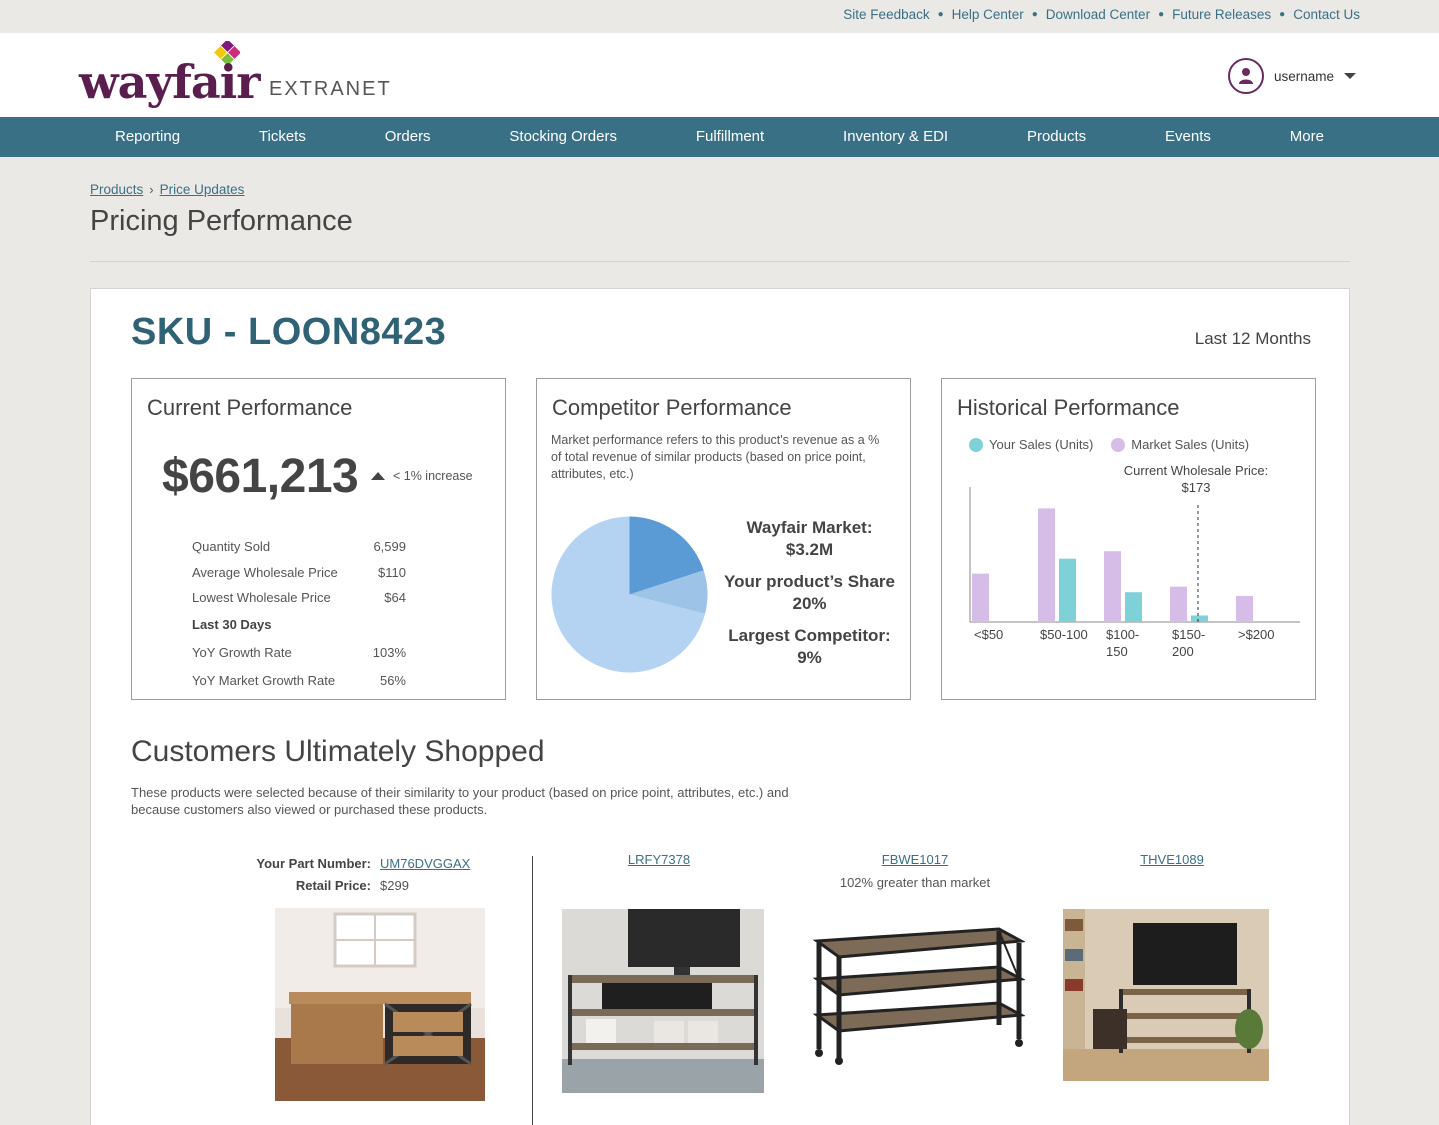  Describe the element at coordinates (231, 547) in the screenshot. I see `stat-label: Quantity Sold` at that location.